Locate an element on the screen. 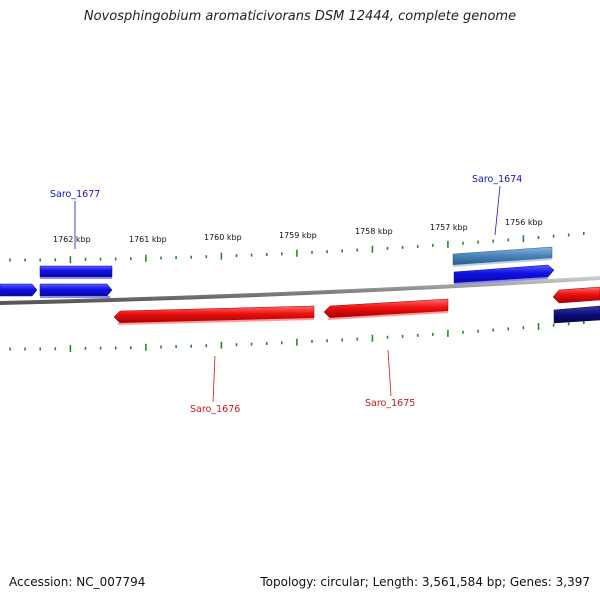  tick-row-inner is located at coordinates (297, 337).